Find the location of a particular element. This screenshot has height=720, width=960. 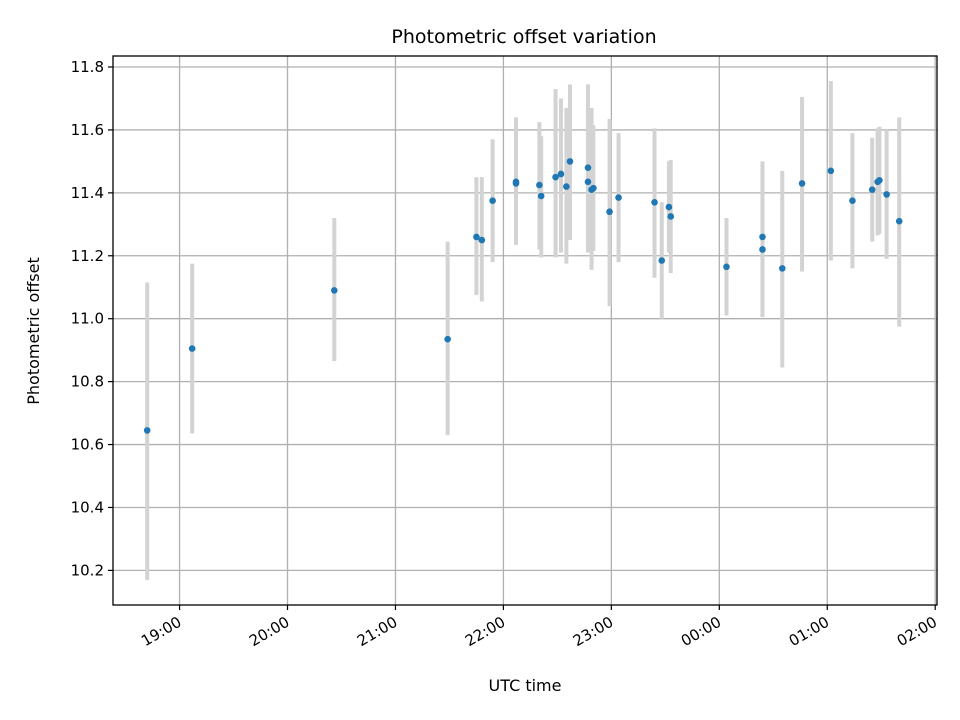

x-tick-label: 21:00 is located at coordinates (377, 631).